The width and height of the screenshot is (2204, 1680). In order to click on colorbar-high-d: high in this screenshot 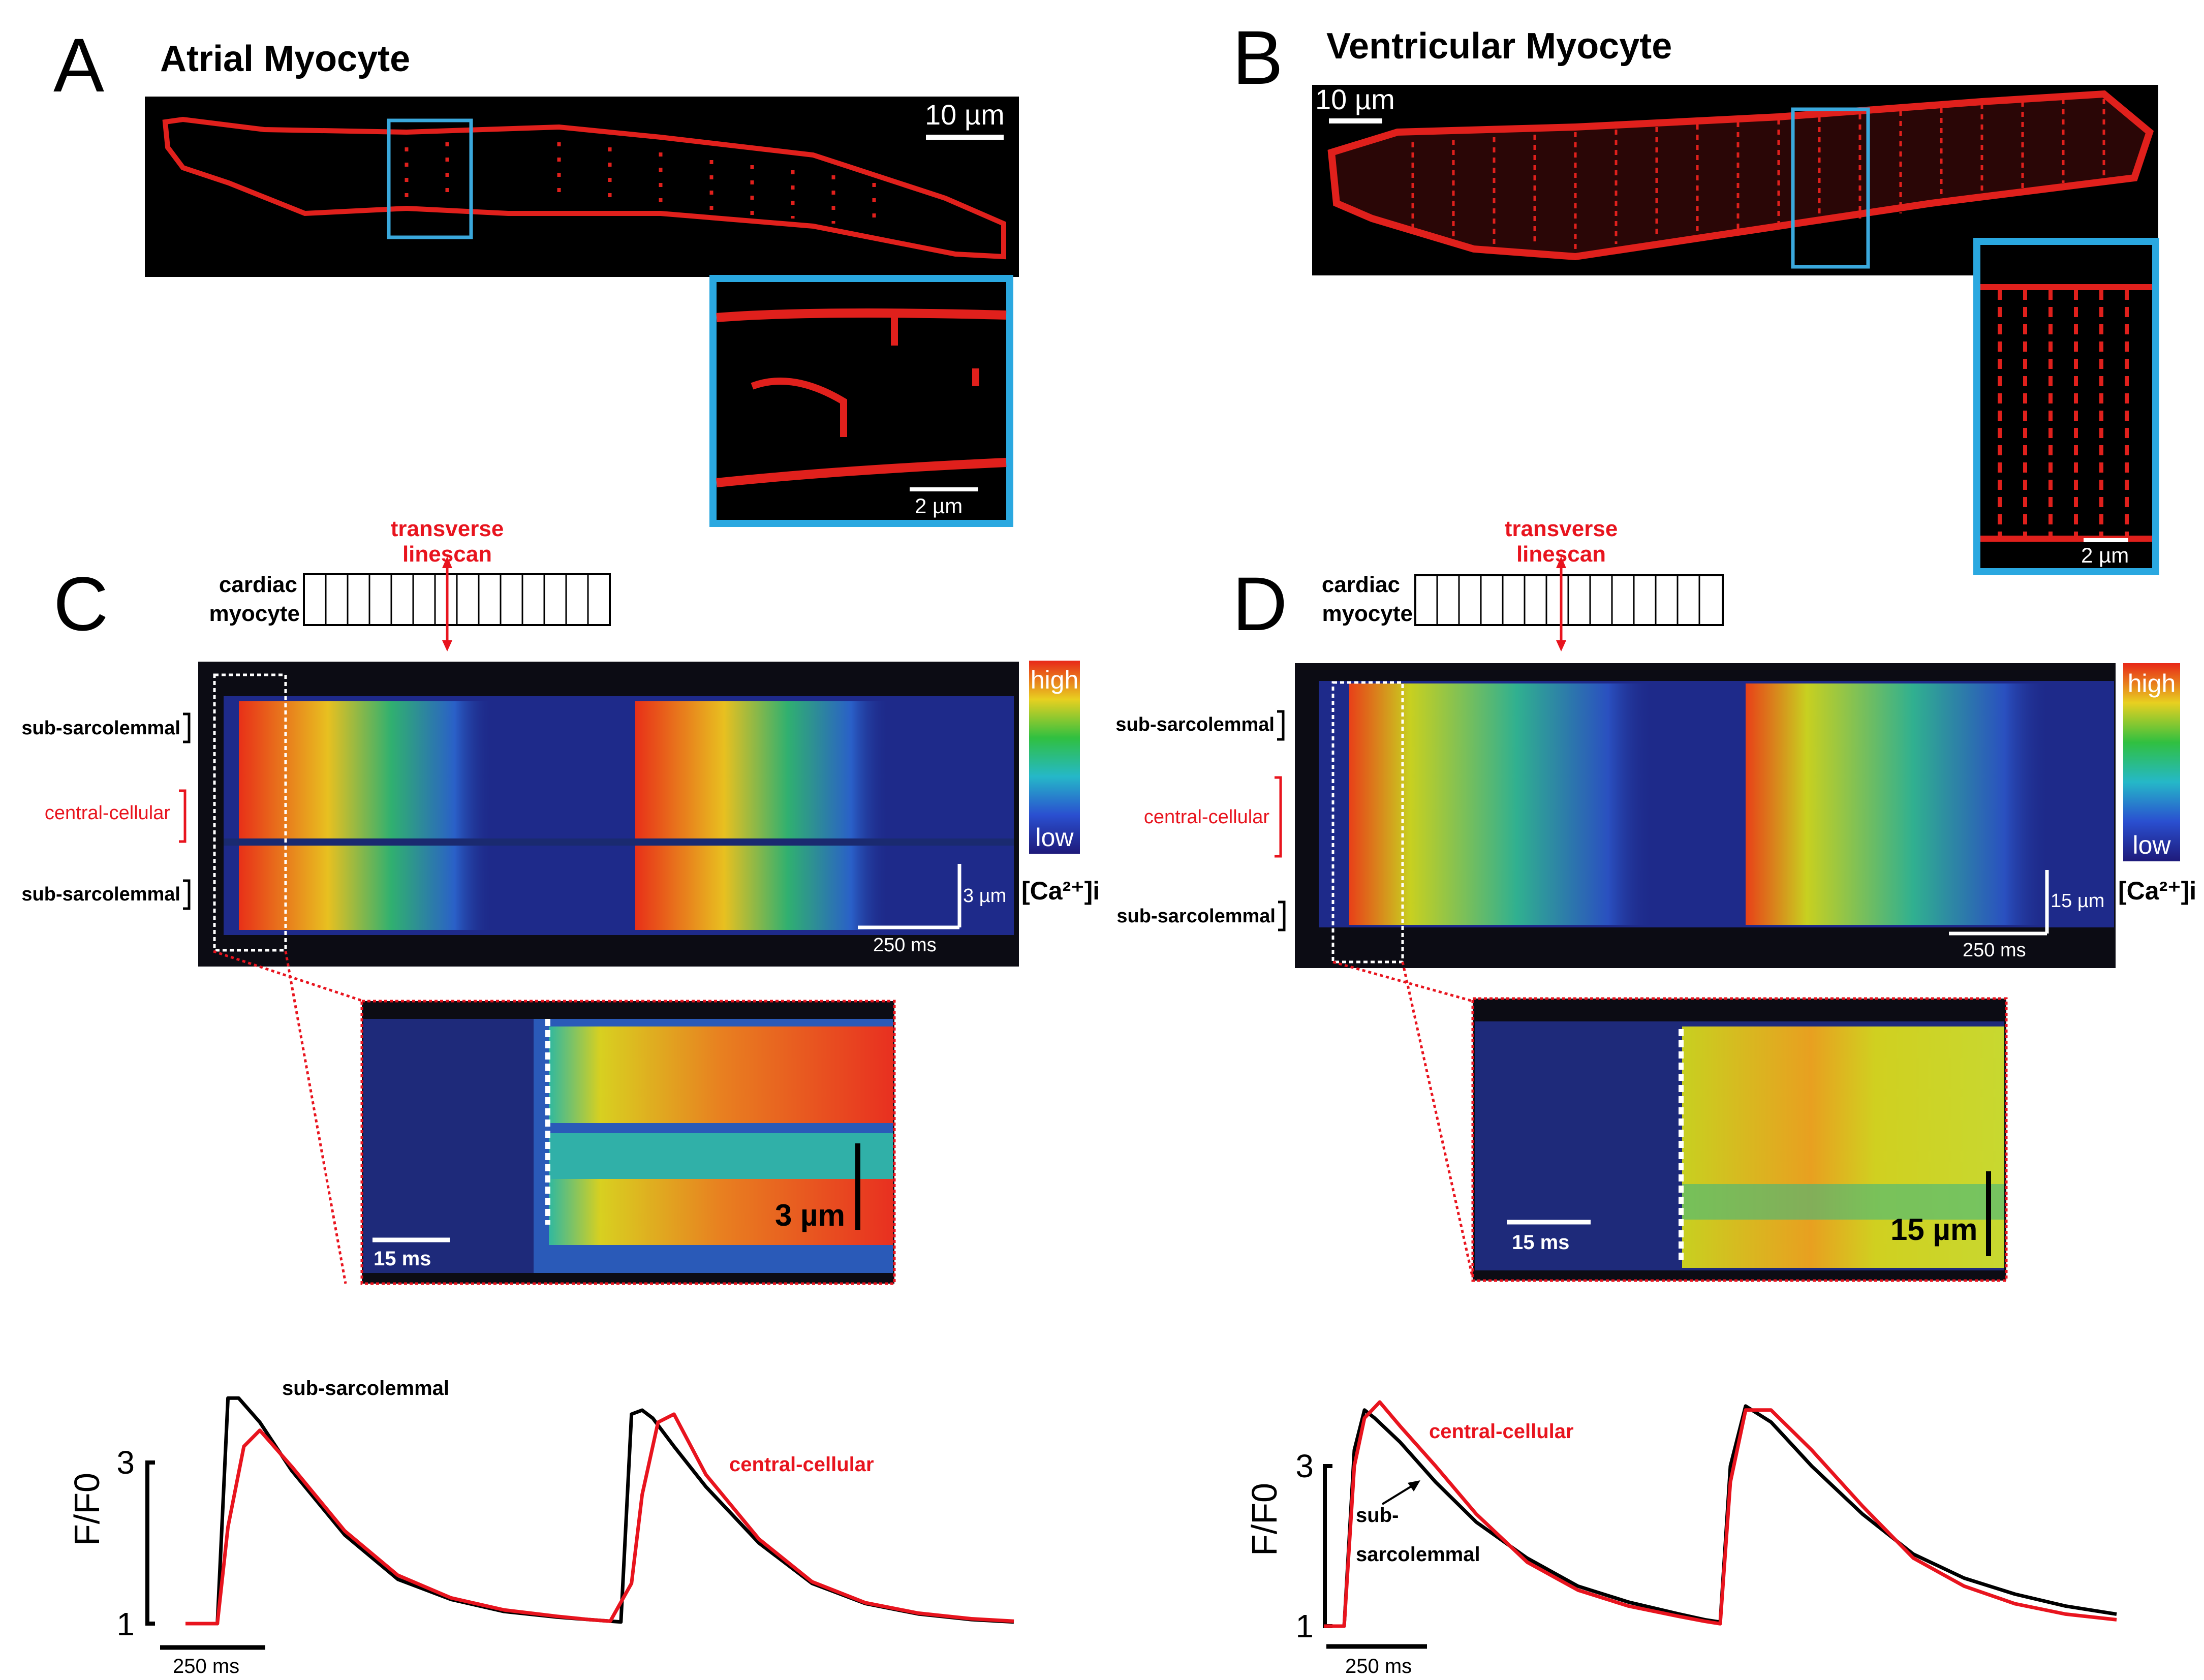, I will do `click(2152, 683)`.